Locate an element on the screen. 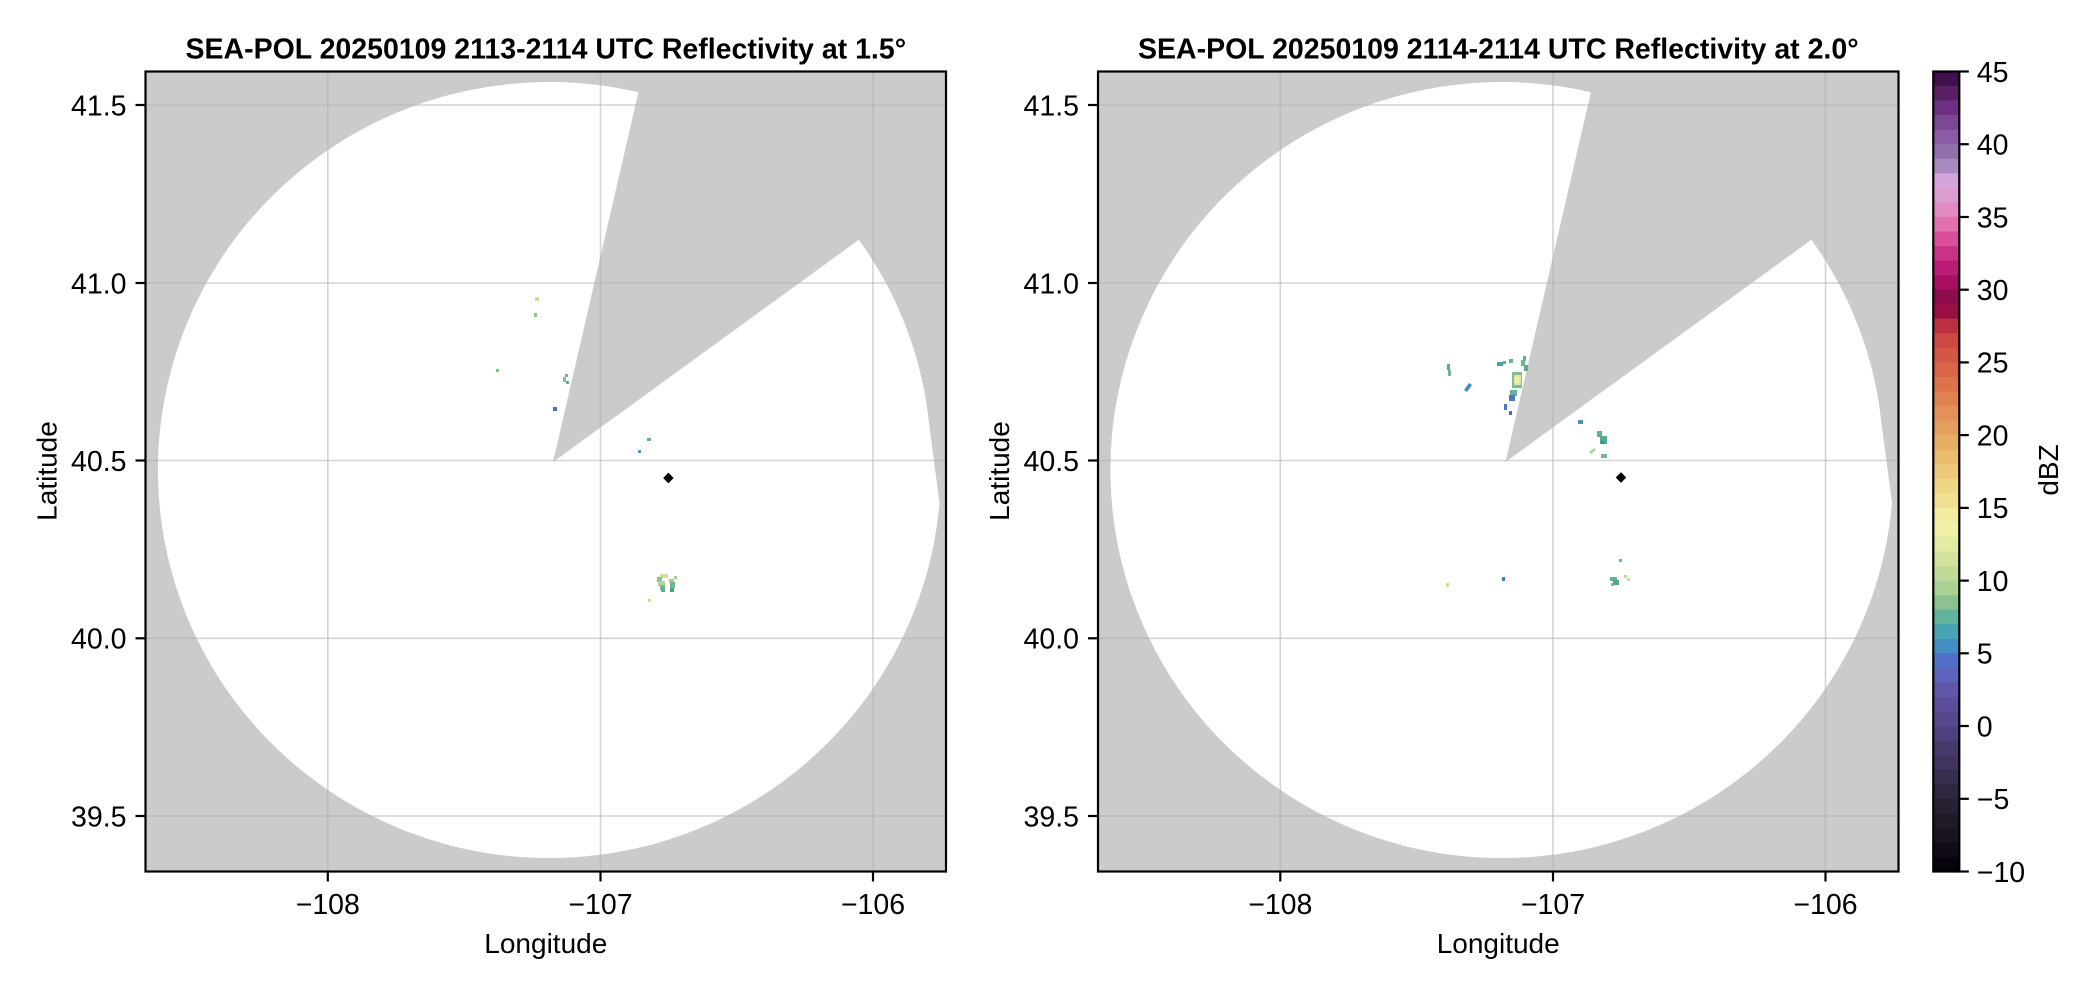 Image resolution: width=2096 pixels, height=990 pixels. svg-text: 10 is located at coordinates (1993, 582).